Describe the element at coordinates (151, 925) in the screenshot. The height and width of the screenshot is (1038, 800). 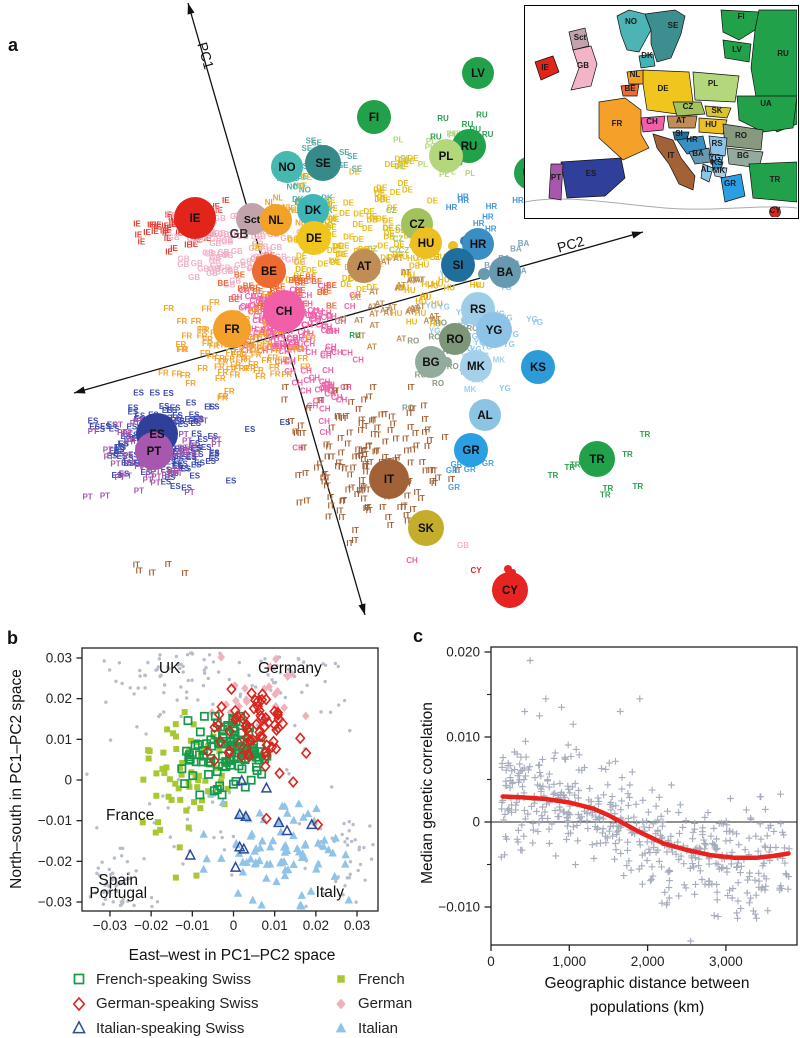
I see `b-x-tick-label: −0.02` at that location.